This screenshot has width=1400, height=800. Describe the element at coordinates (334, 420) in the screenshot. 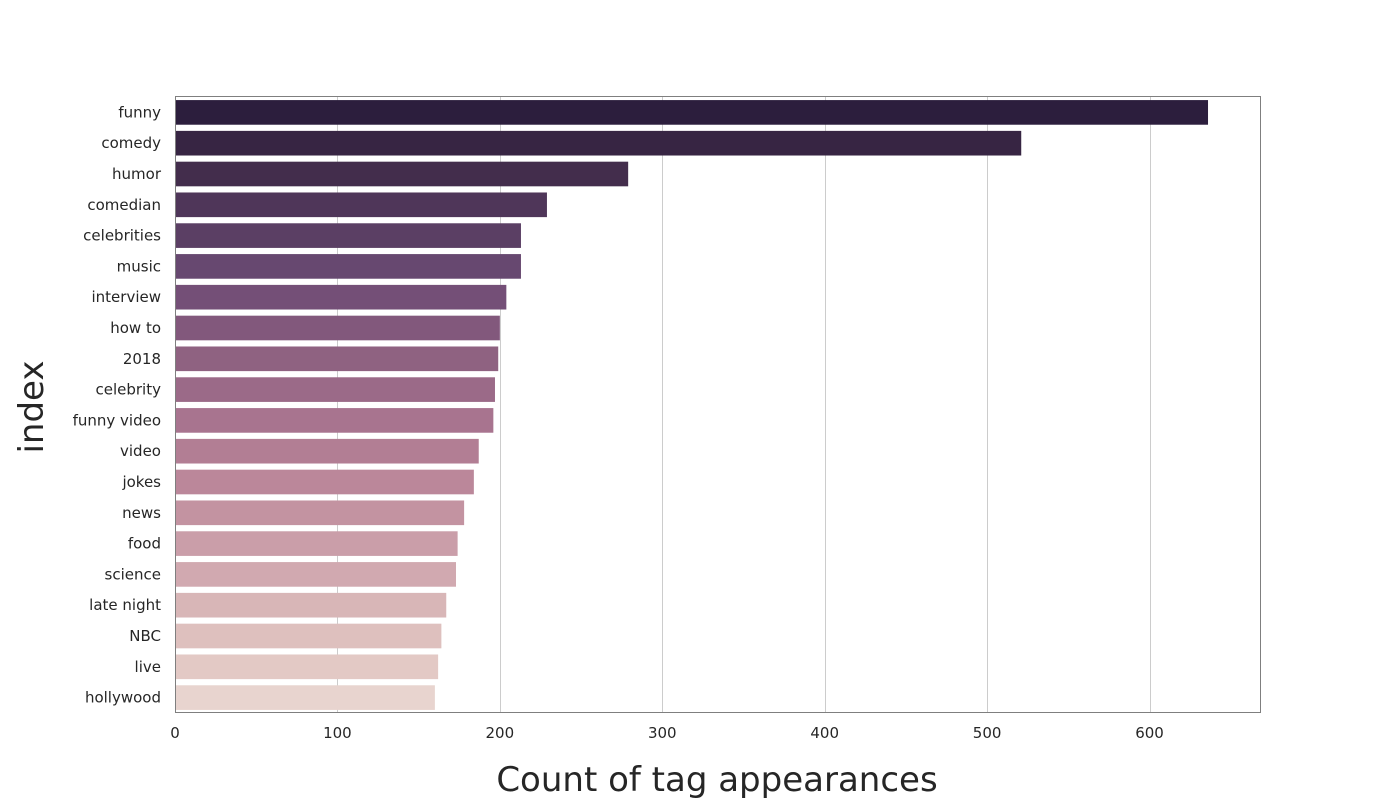

I see `bar-funny-video` at that location.